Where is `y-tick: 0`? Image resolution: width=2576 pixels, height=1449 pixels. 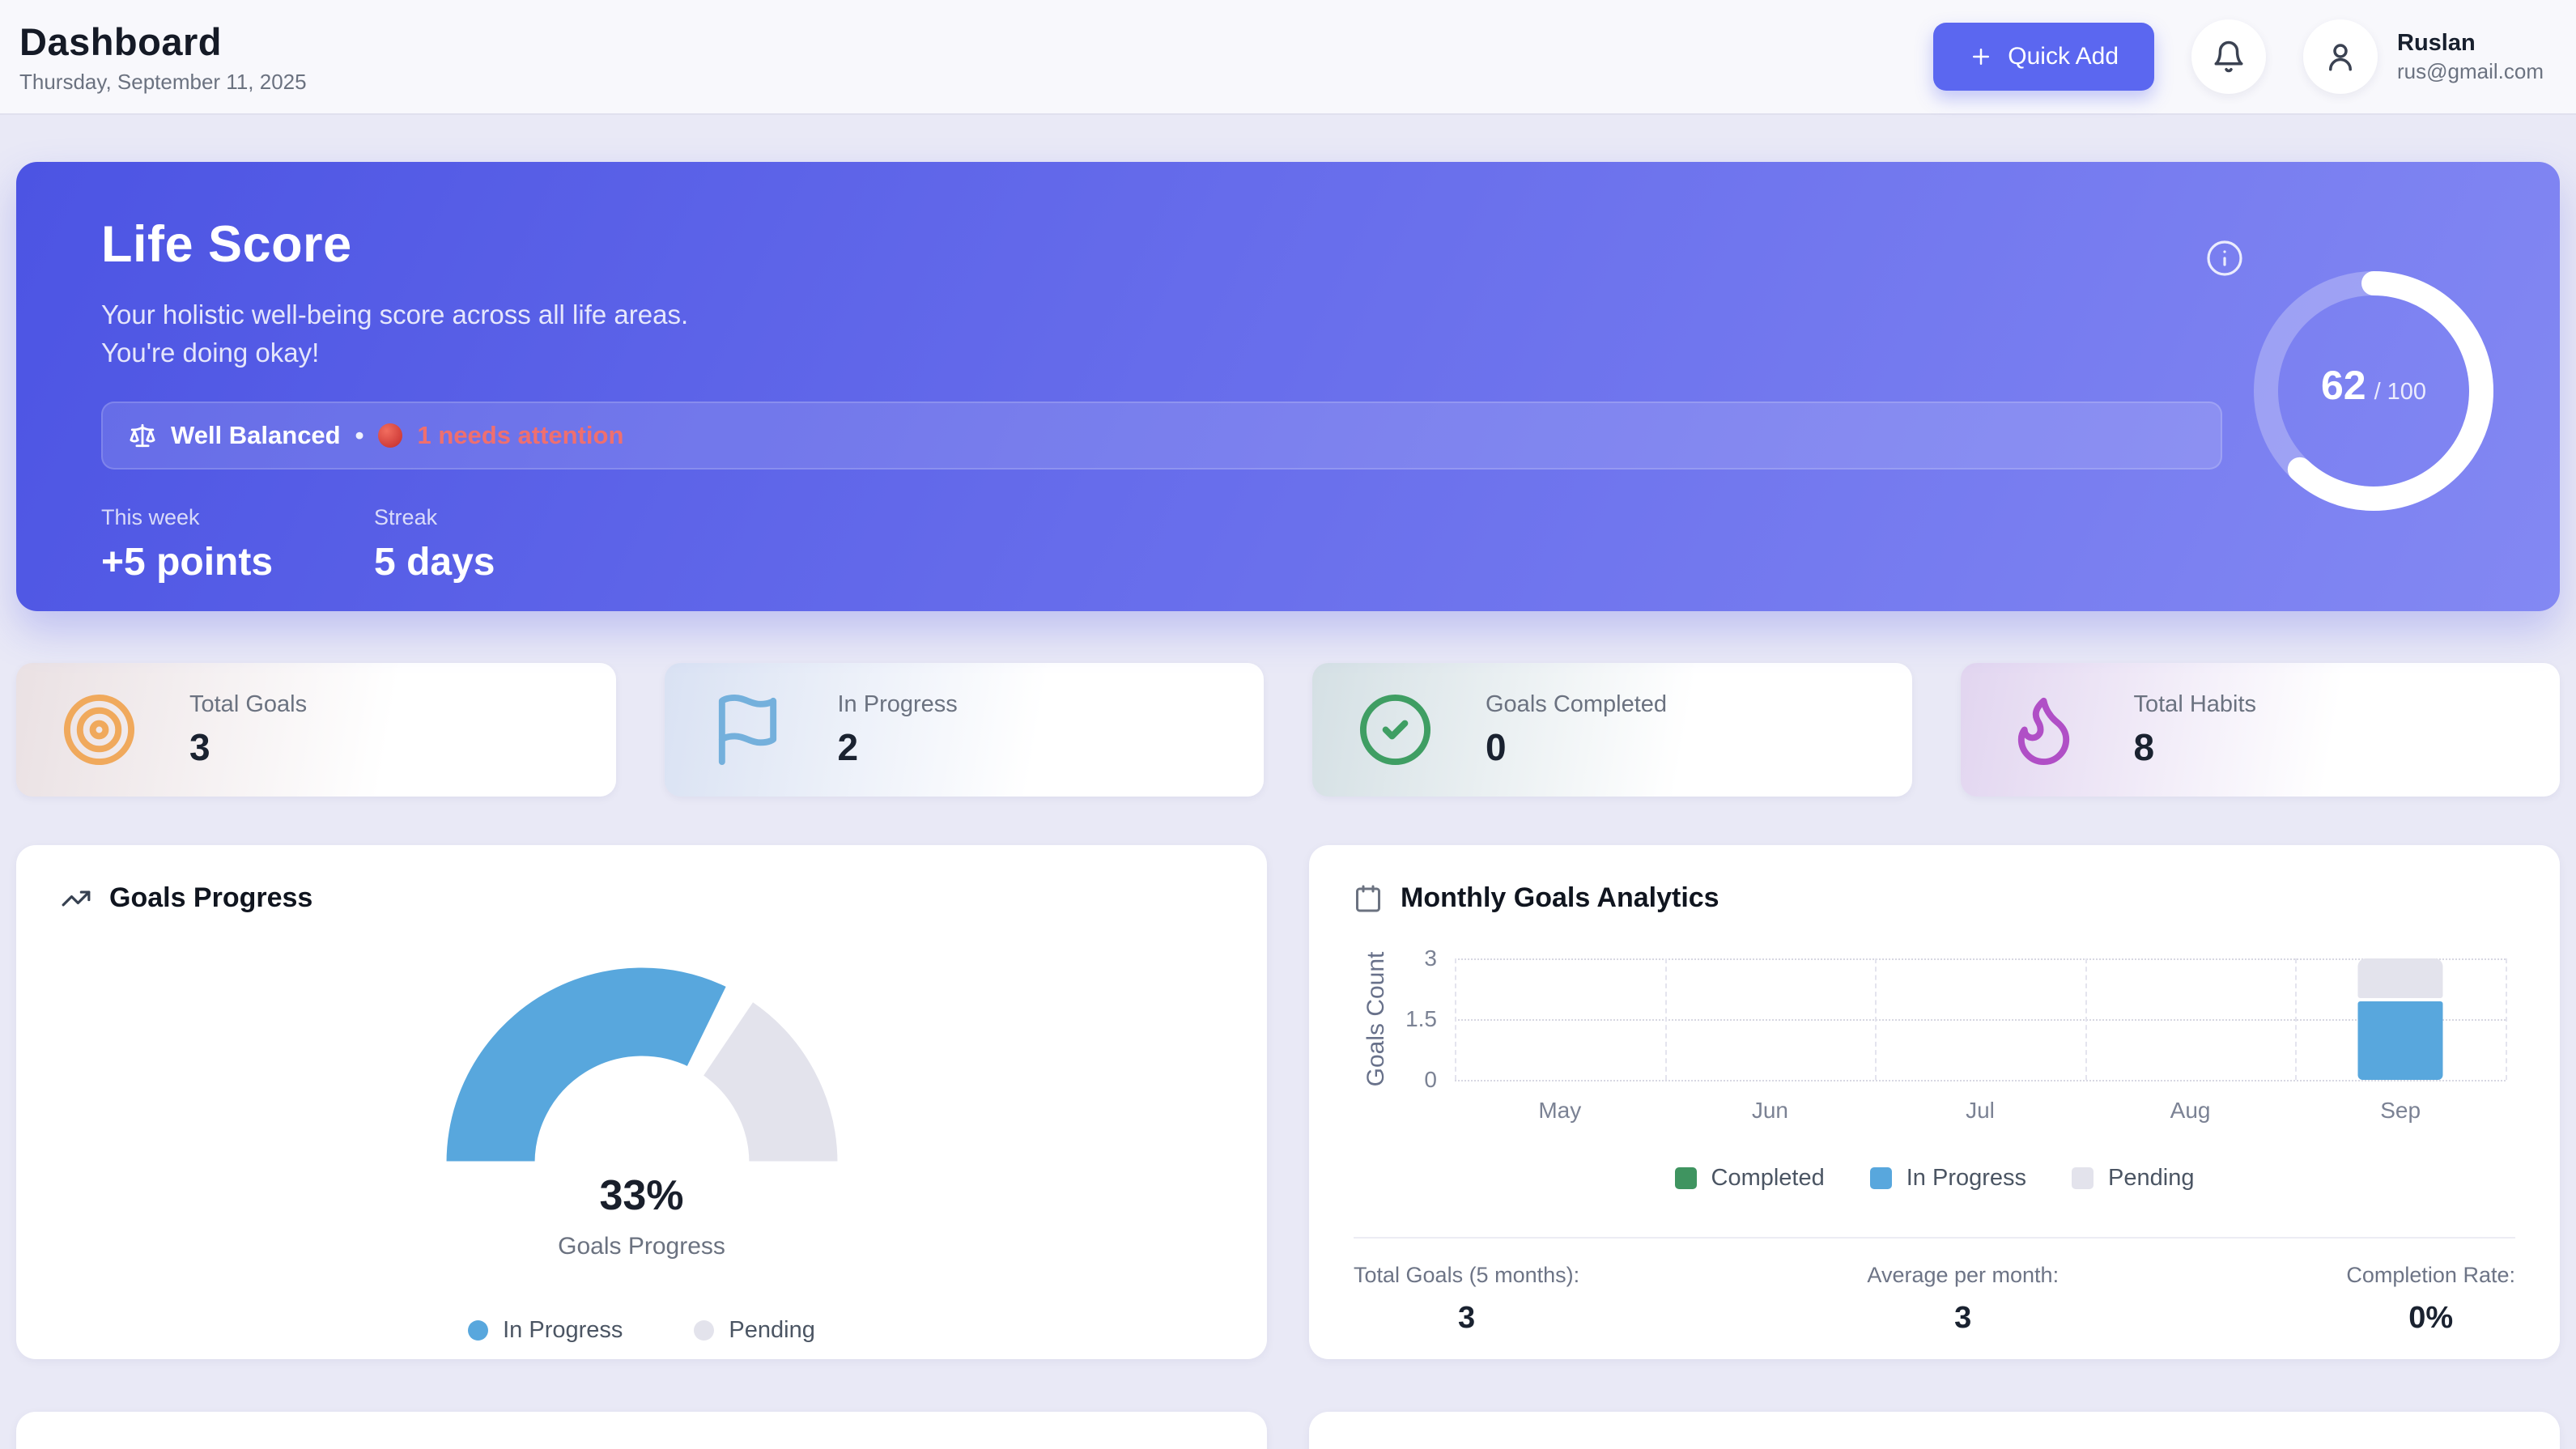 y-tick: 0 is located at coordinates (1431, 1079).